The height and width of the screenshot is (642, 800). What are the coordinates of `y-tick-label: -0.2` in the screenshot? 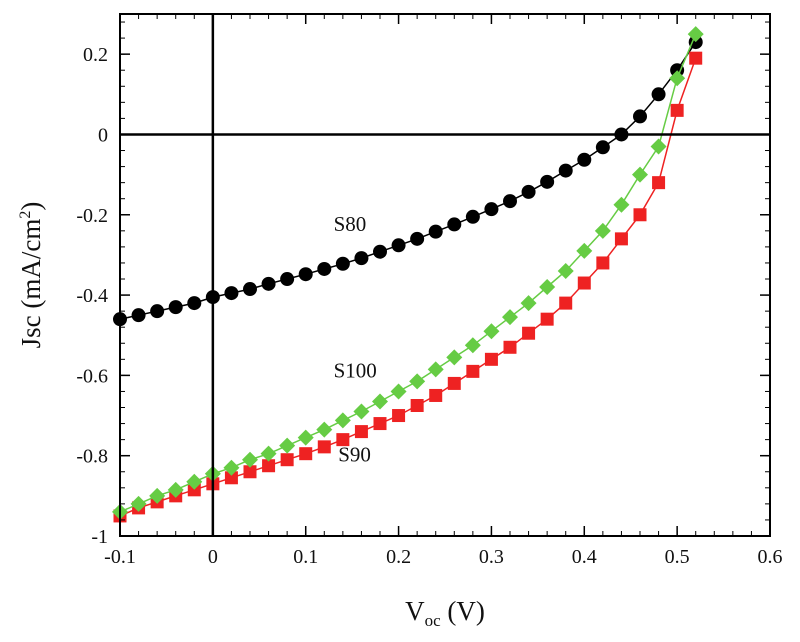 It's located at (92, 216).